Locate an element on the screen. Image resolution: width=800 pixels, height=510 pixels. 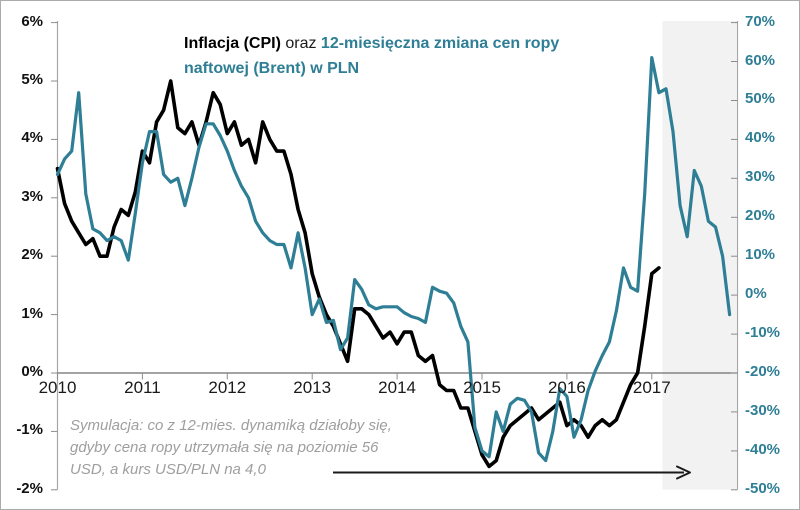
y-left-tick-label: 2% is located at coordinates (32, 255).